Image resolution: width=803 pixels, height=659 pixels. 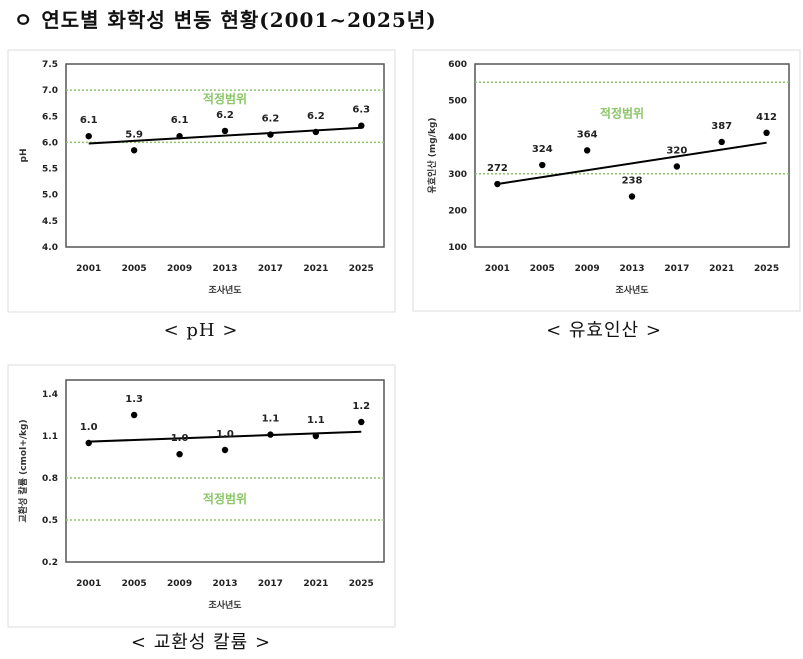 I want to click on y-axis-label: pH, so click(x=24, y=156).